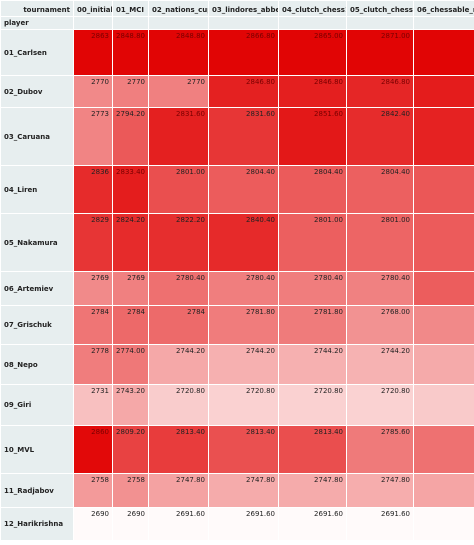 Image resolution: width=474 pixels, height=545 pixels. I want to click on value-cell: 2851.60, so click(312, 136).